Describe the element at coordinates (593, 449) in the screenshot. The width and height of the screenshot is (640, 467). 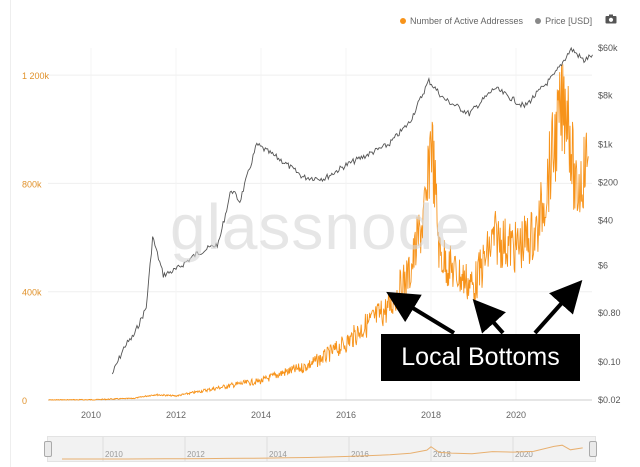
I see `navigator-right-handle` at that location.